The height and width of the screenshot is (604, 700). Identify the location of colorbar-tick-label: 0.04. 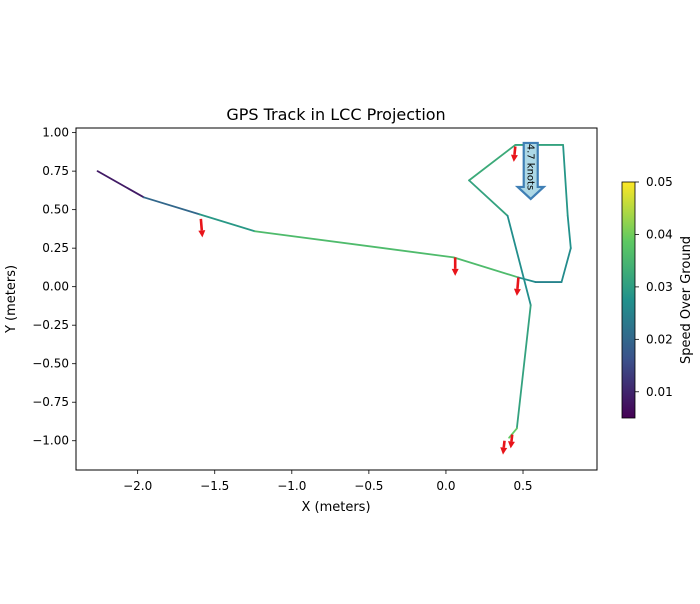
(659, 234).